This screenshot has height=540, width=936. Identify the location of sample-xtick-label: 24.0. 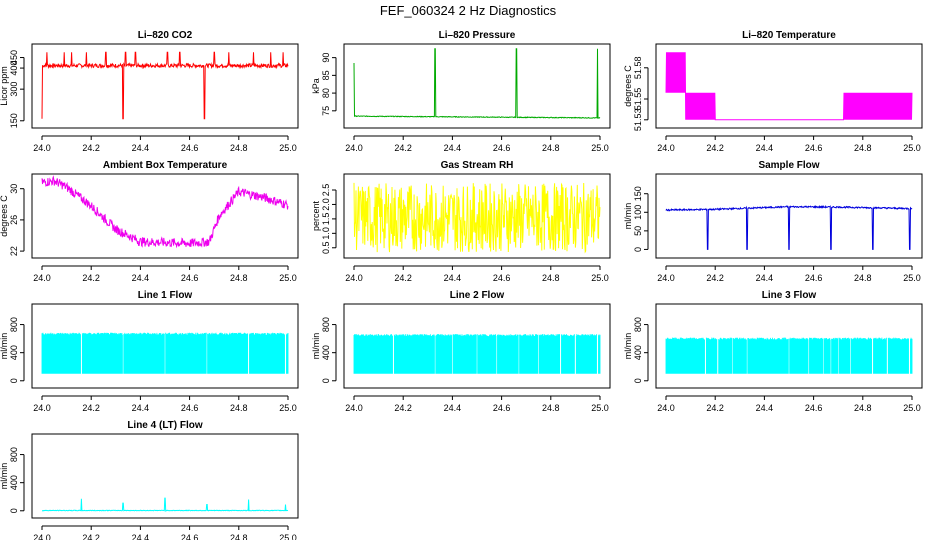
(666, 278).